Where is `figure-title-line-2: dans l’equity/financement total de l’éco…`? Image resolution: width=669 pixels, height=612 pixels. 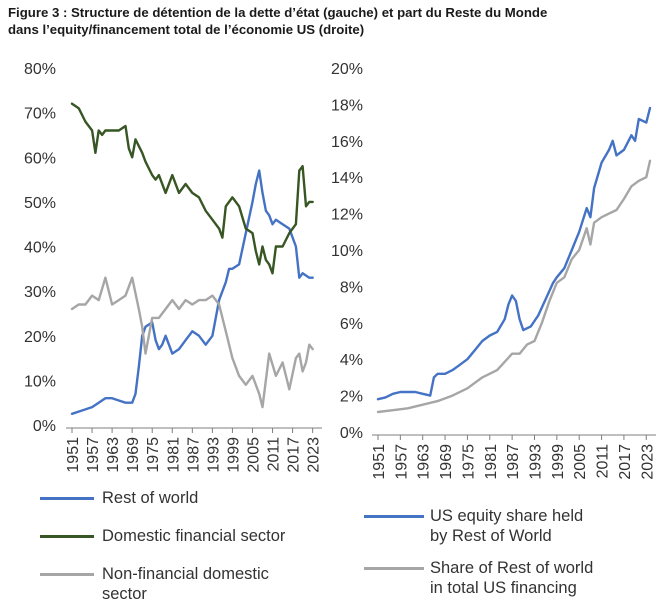 figure-title-line-2: dans l’equity/financement total de l’éco… is located at coordinates (186, 29).